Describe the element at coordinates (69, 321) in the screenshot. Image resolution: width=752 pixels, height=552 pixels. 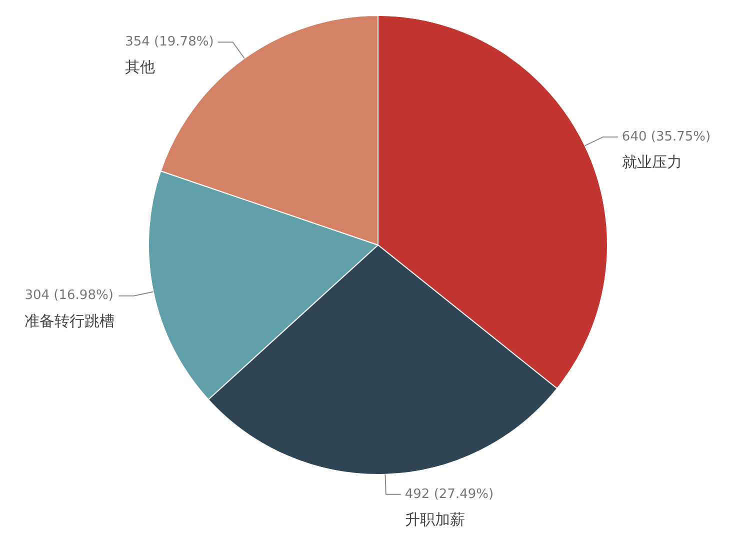
I see `slice-label: 准备转行跳槽` at that location.